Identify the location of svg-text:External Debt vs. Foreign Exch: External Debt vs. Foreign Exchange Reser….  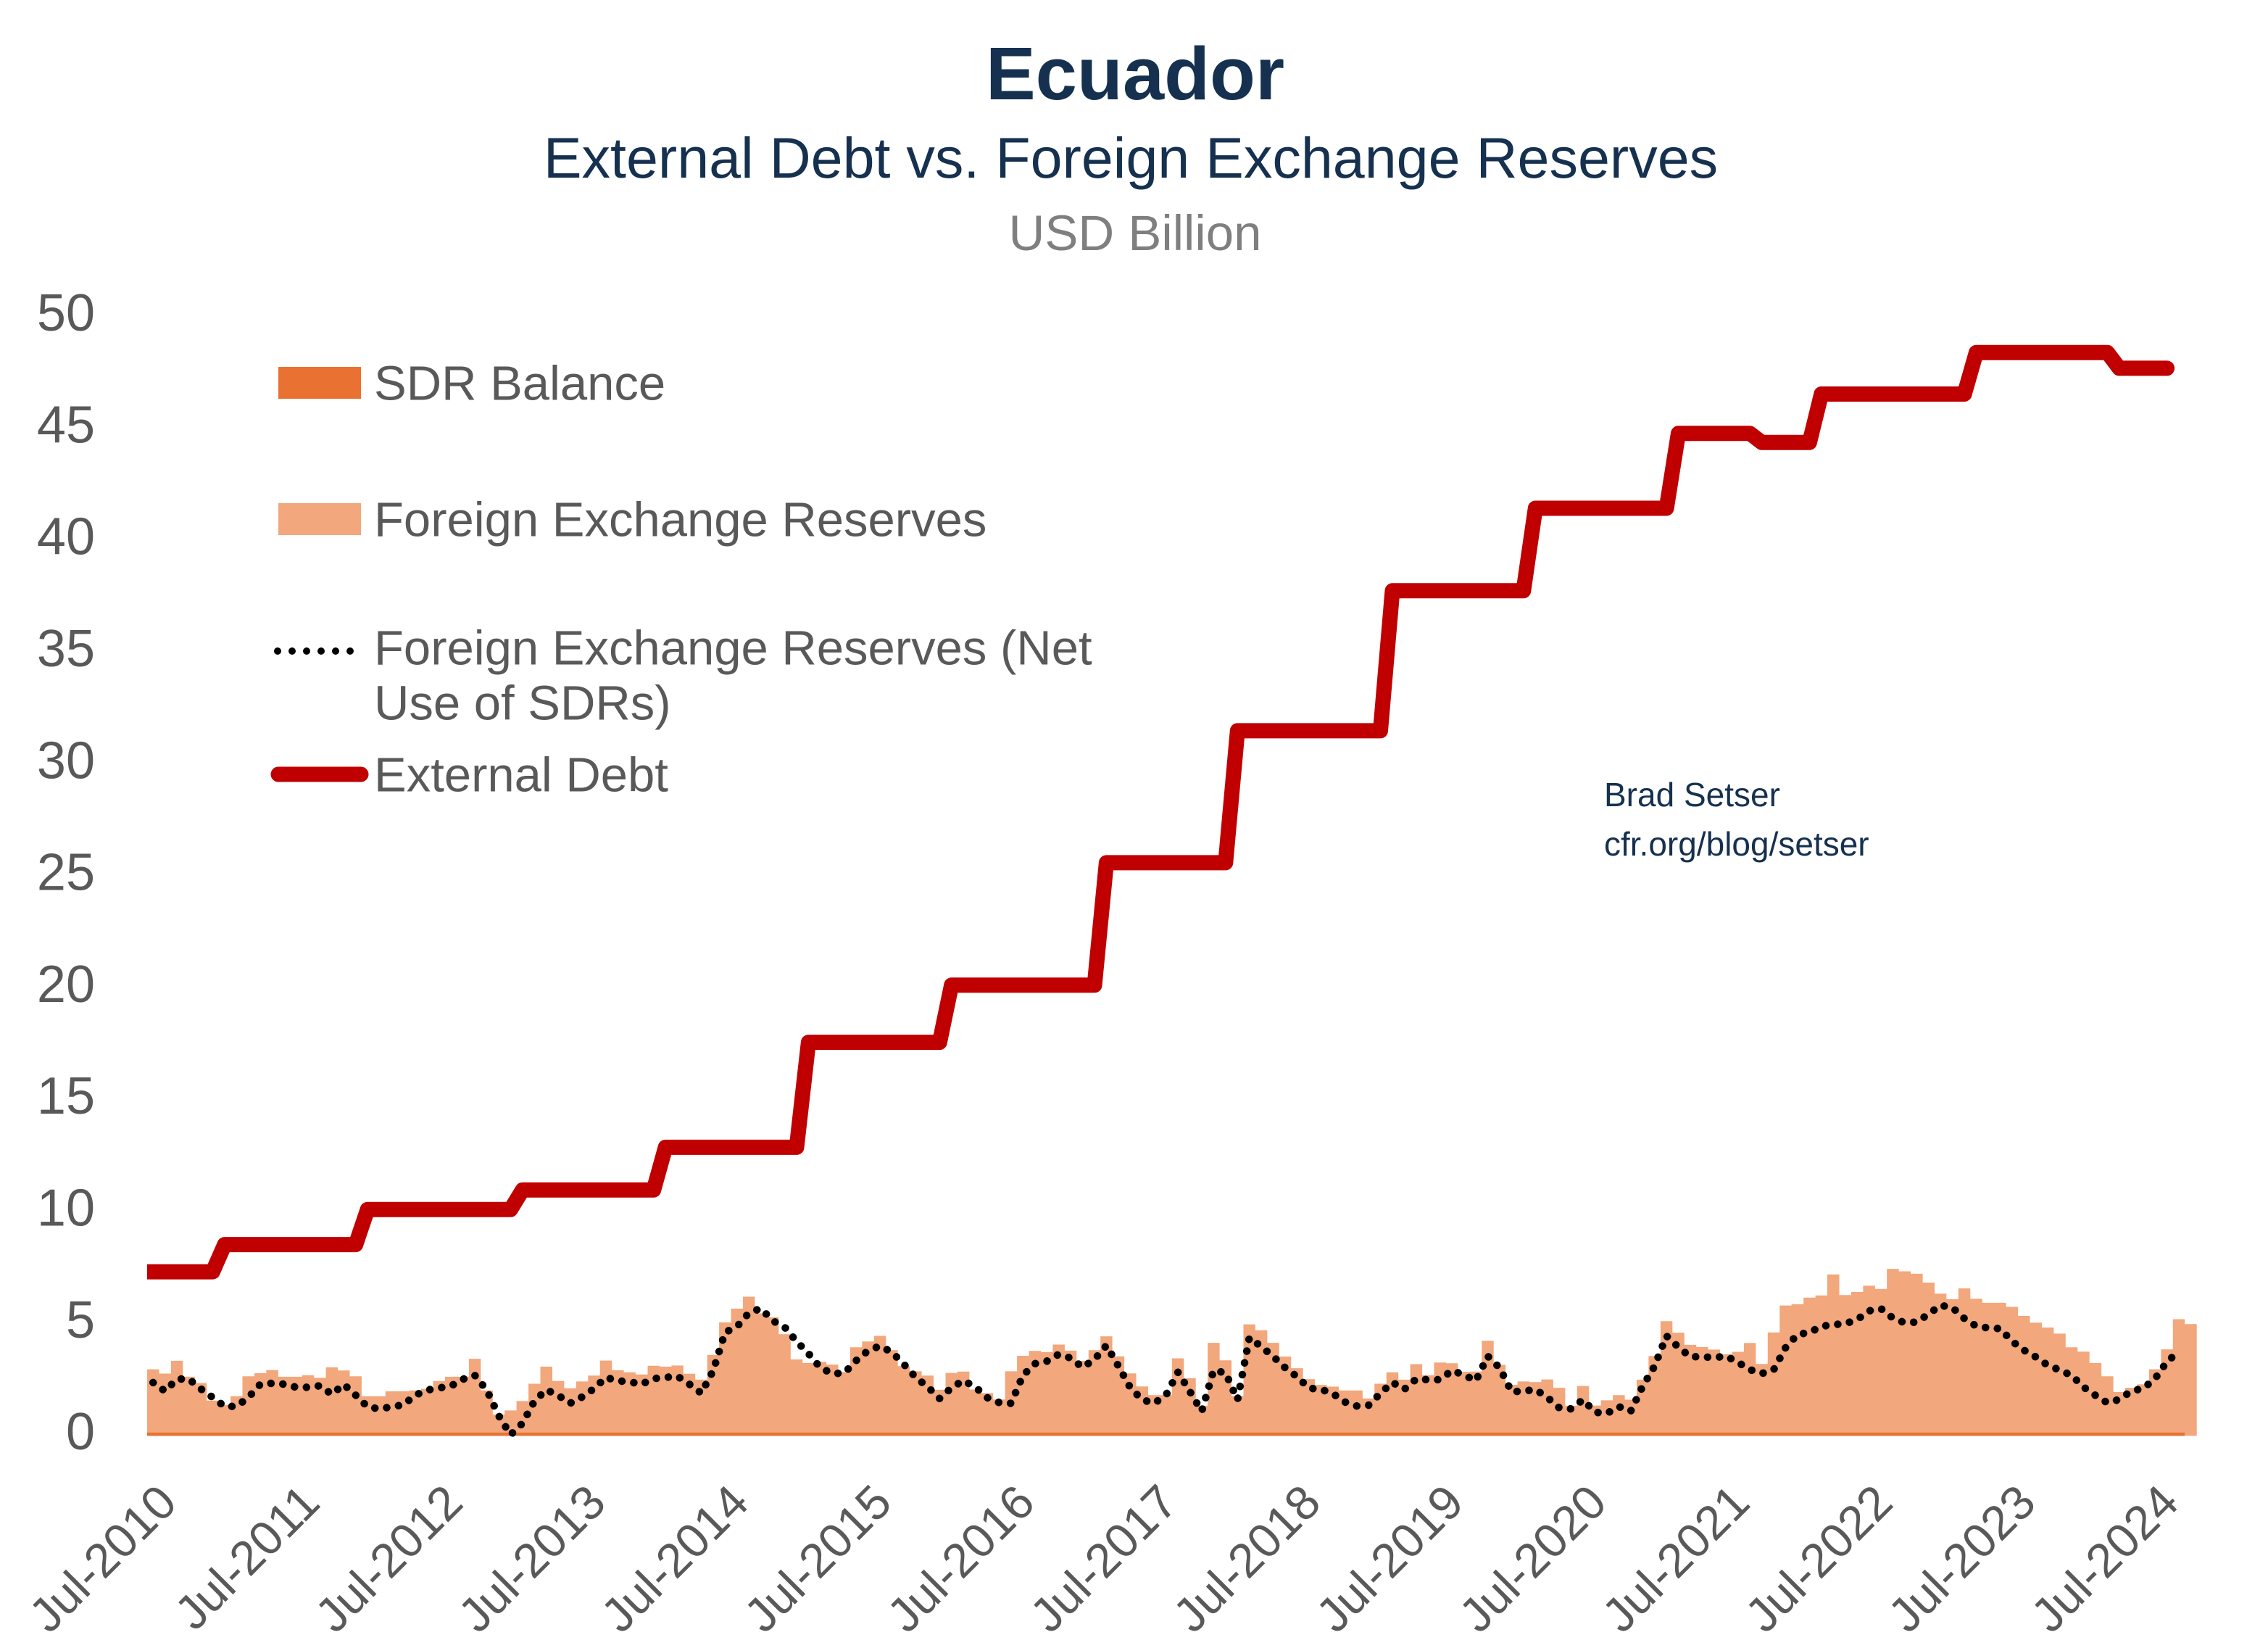
(1131, 157).